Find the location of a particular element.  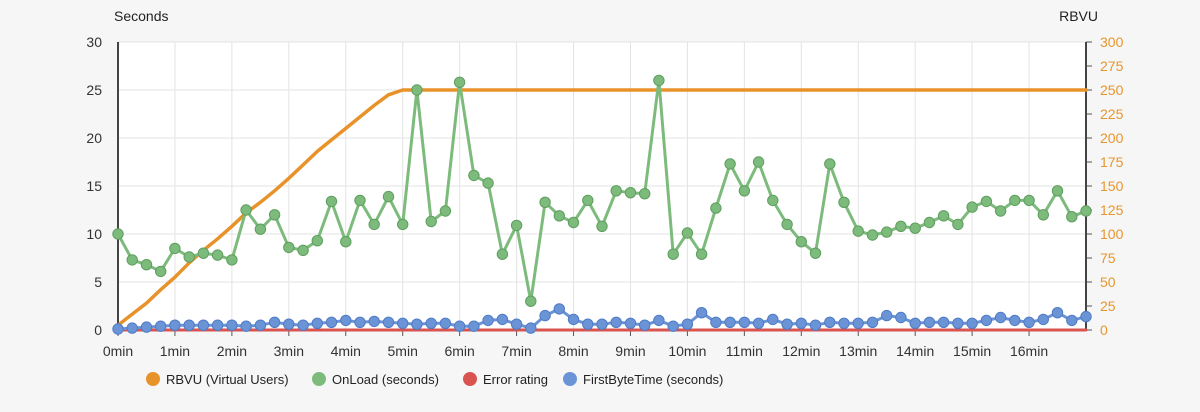

y-right-tick-label: 225 is located at coordinates (1112, 114).